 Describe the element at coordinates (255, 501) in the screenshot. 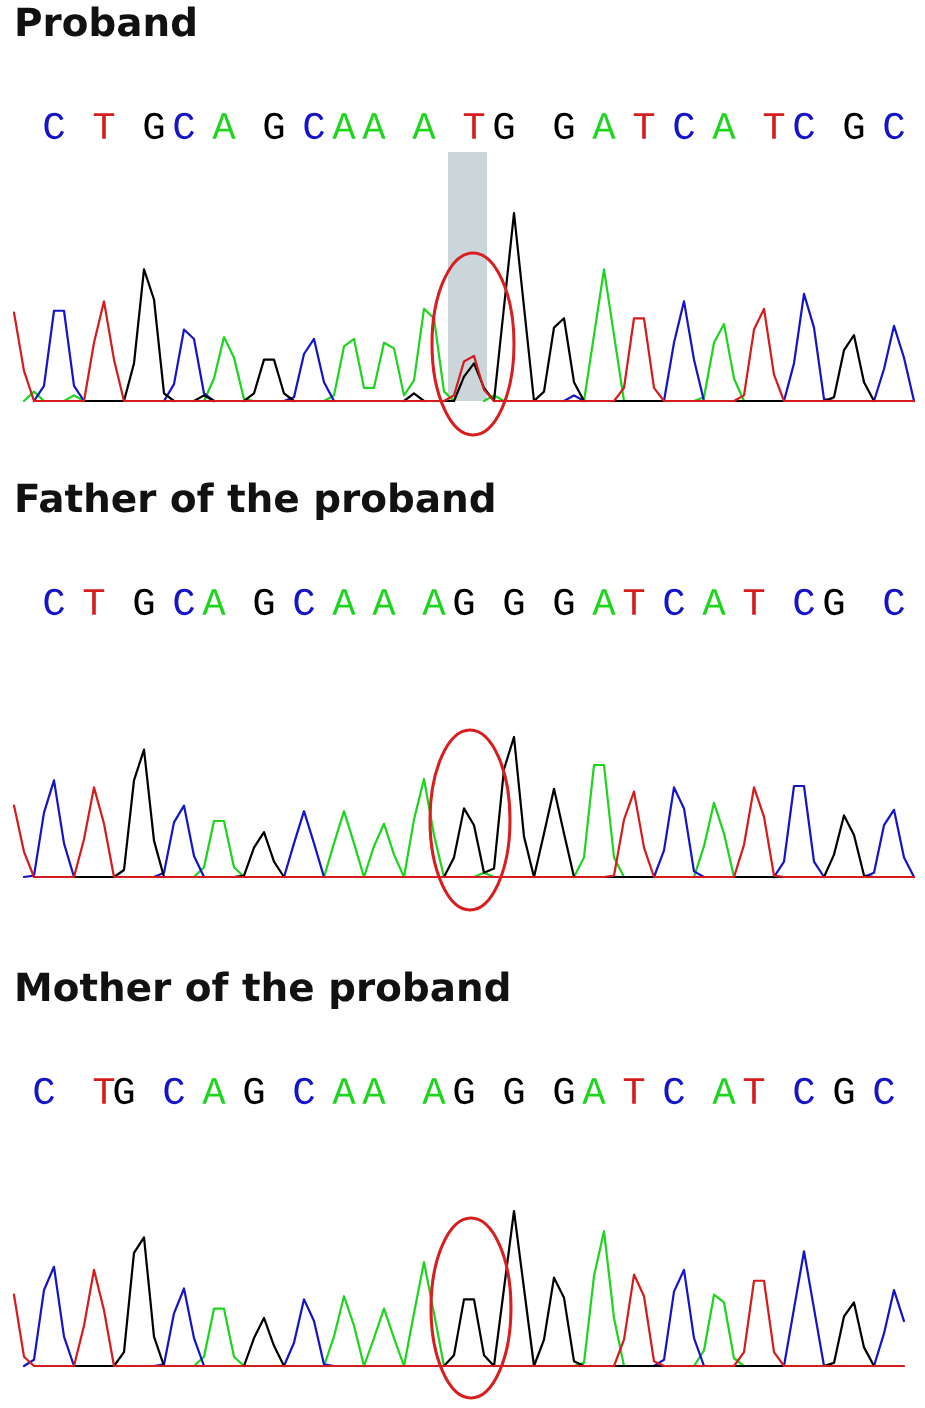

I see `chart-title: Father of the proband` at that location.